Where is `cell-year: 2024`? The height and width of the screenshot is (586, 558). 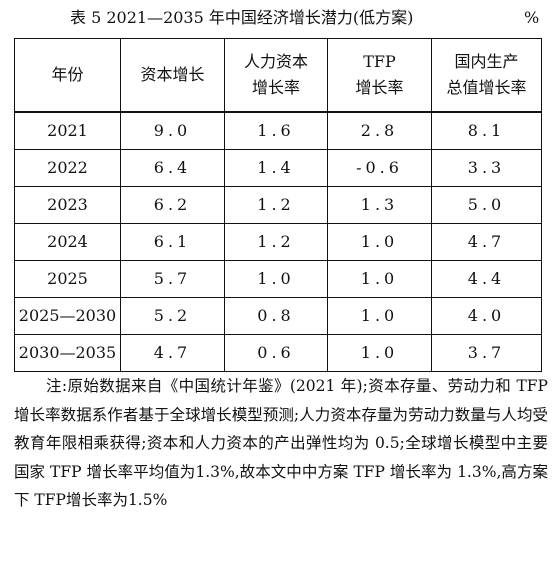
cell-year: 2024 is located at coordinates (67, 242).